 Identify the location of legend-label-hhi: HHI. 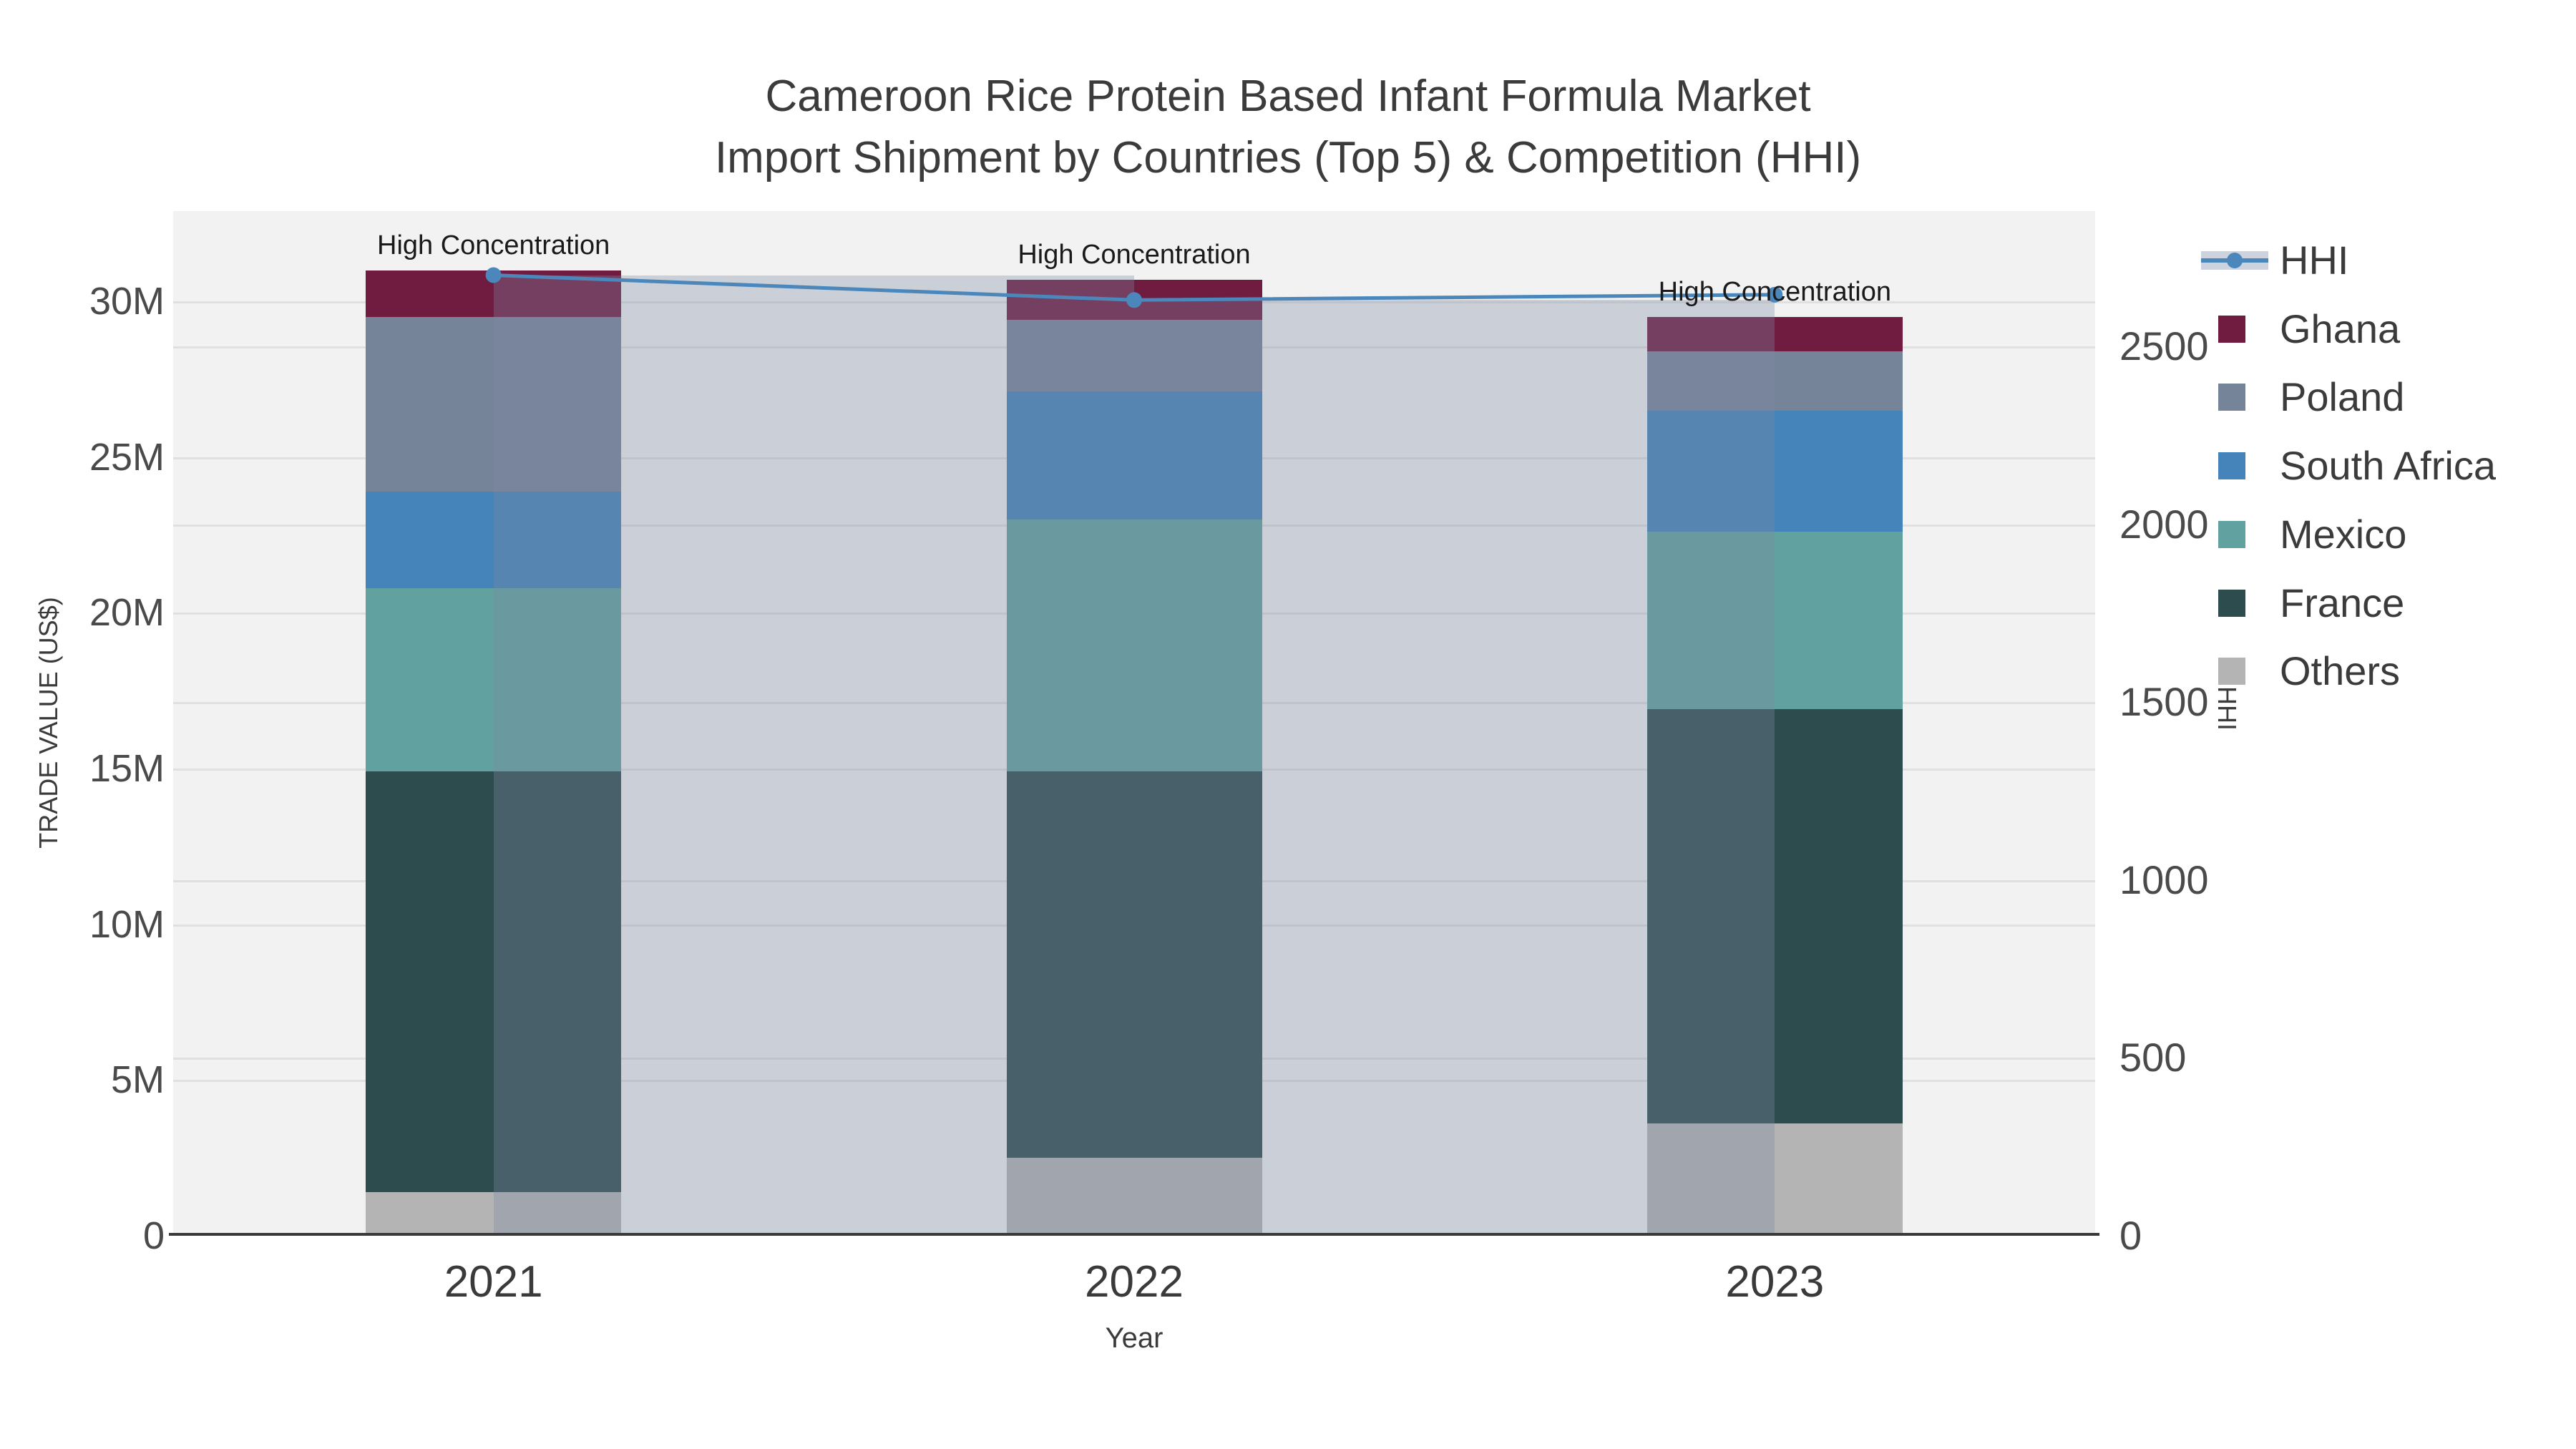
(2314, 260).